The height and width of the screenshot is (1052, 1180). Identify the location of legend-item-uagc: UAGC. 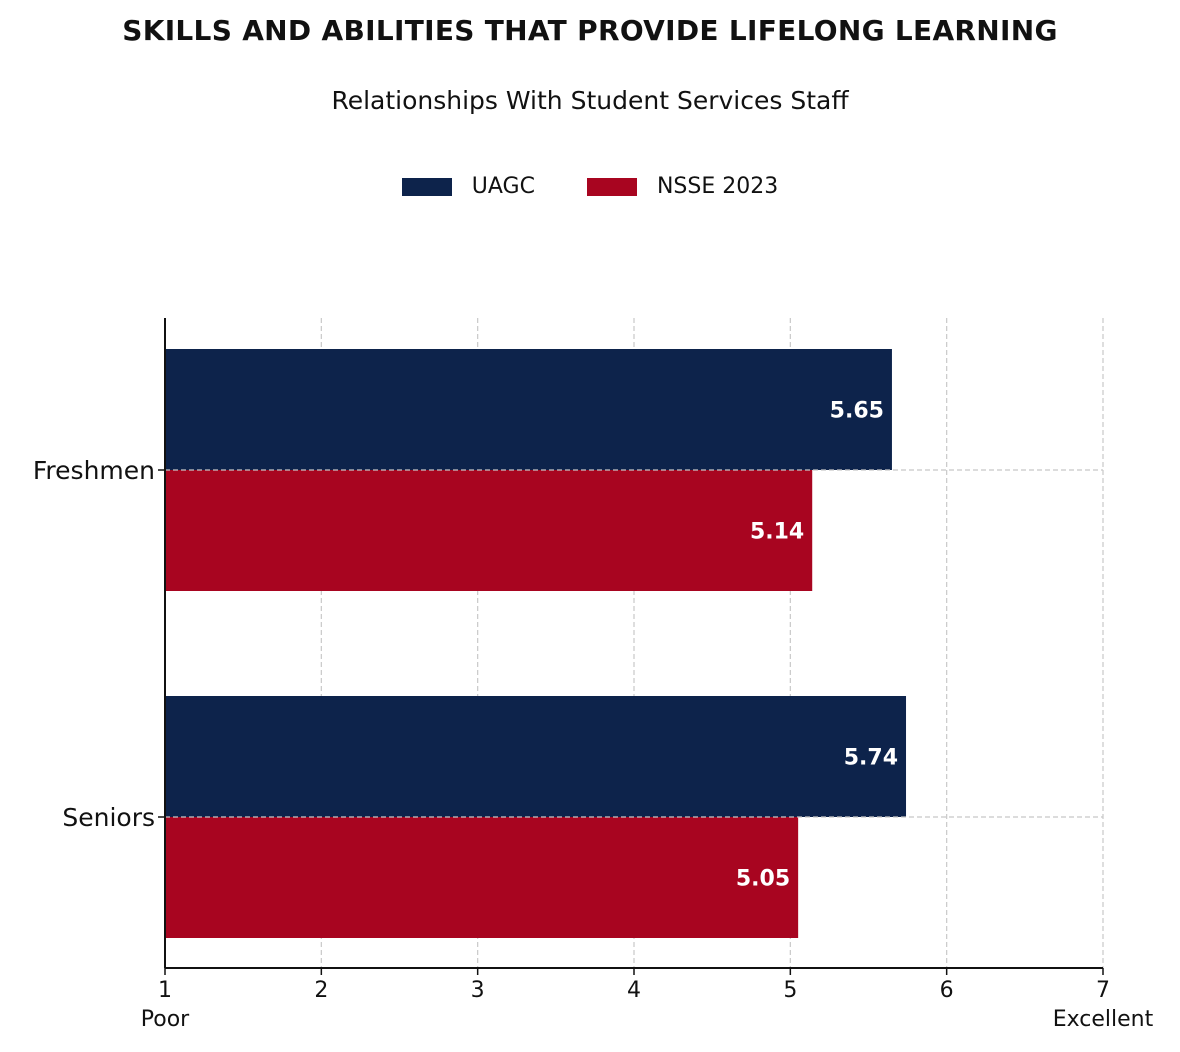
(468, 186).